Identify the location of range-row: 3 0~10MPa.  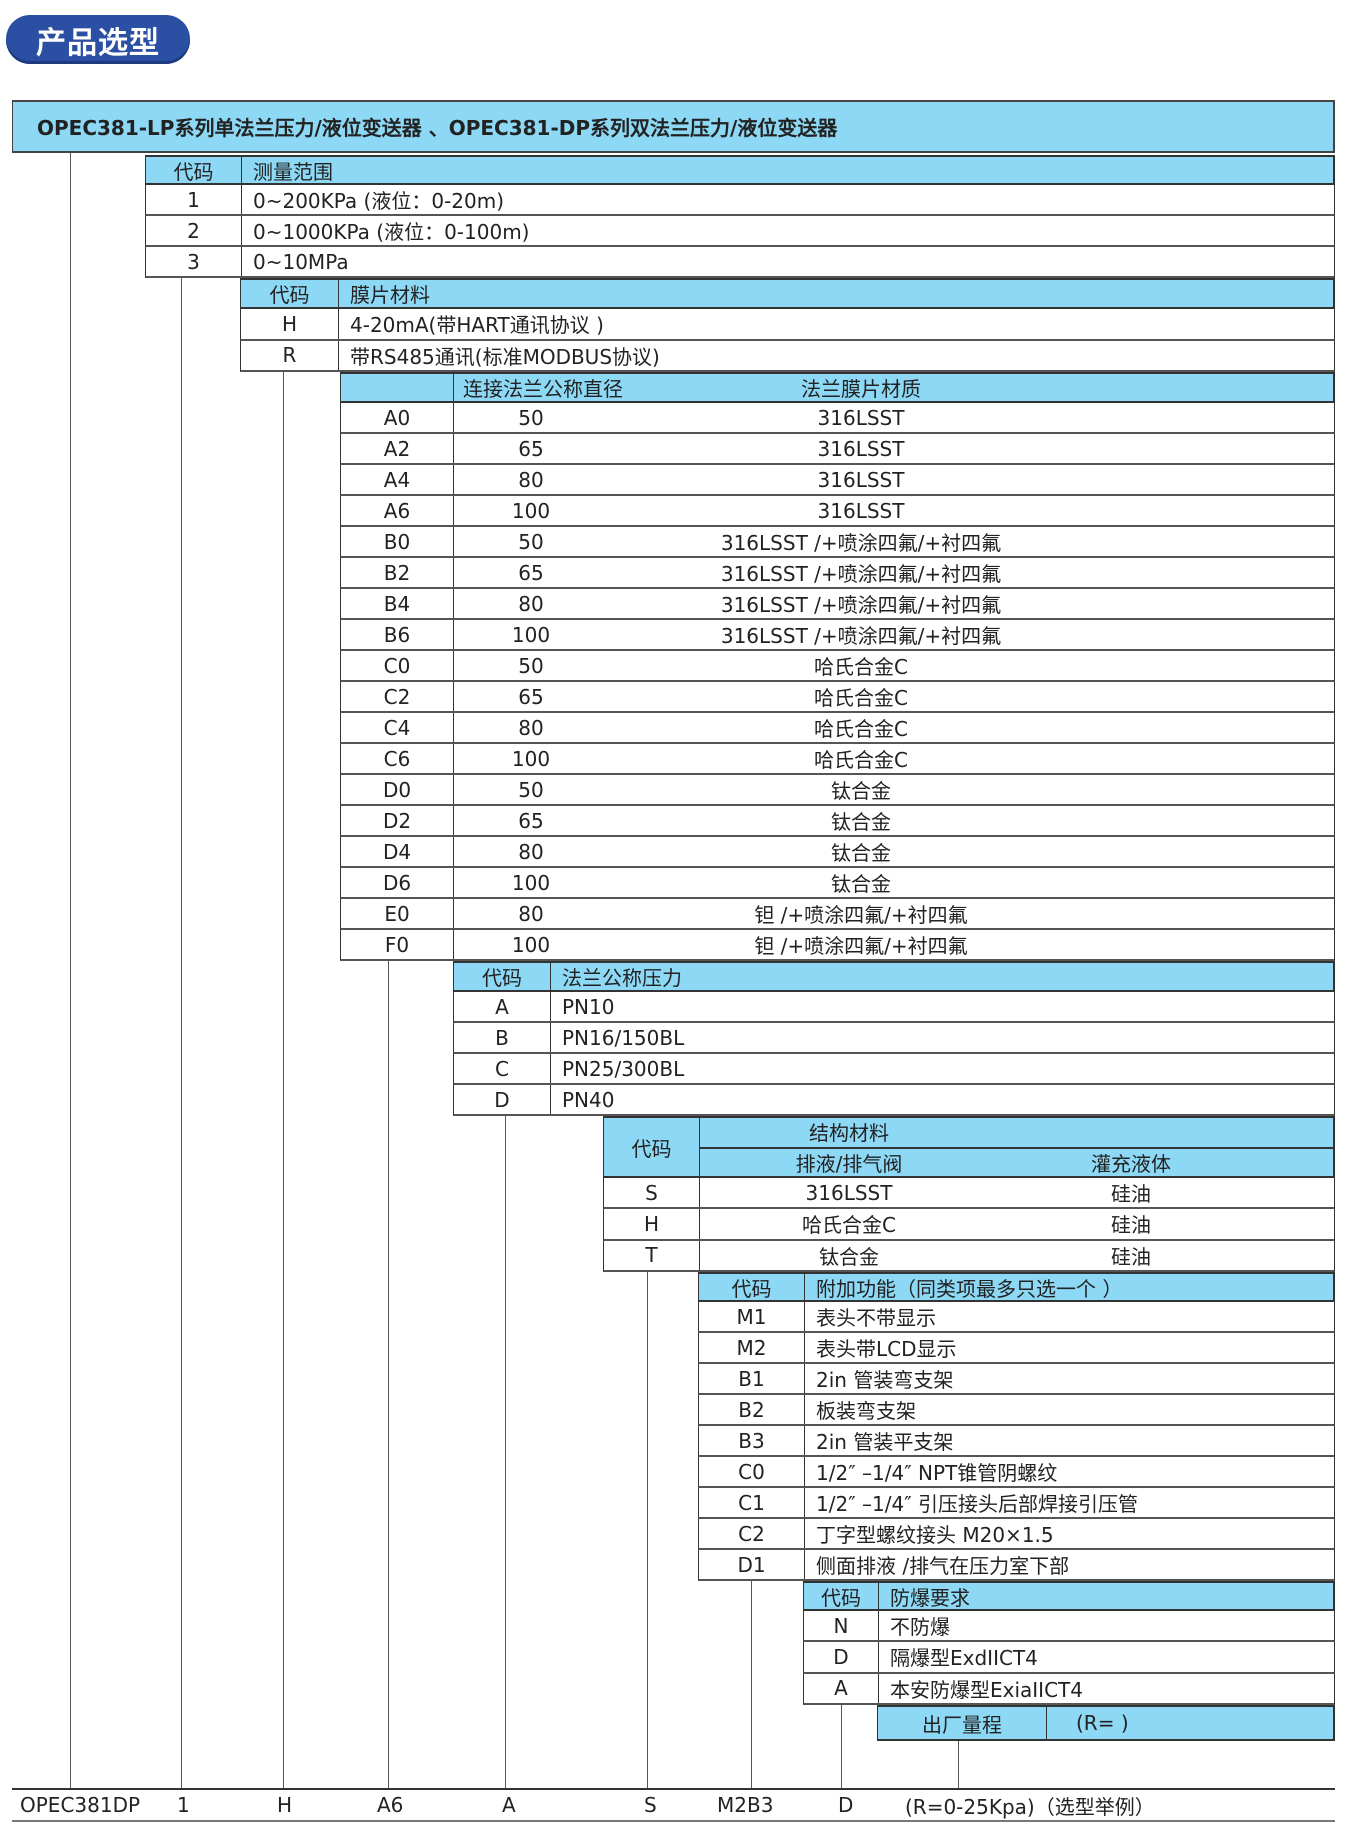
(740, 262).